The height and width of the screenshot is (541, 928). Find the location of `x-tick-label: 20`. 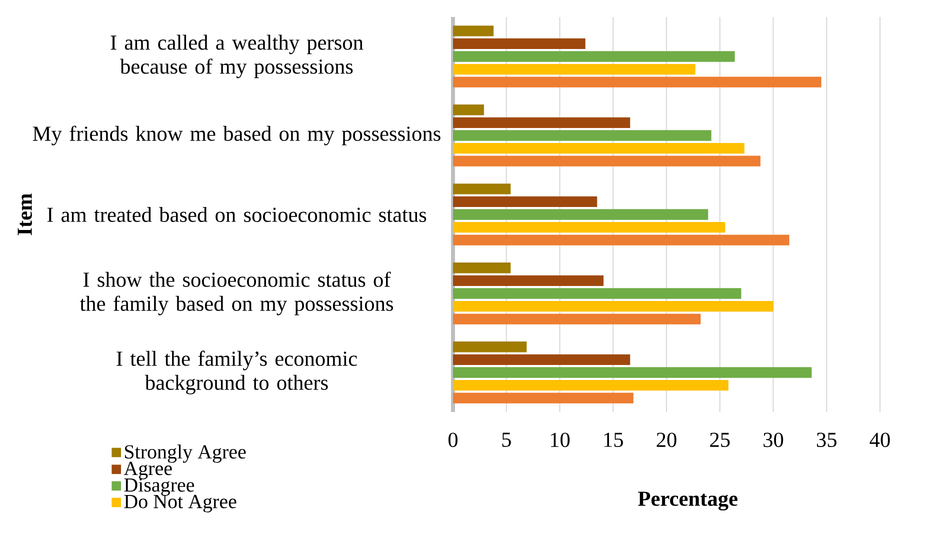

x-tick-label: 20 is located at coordinates (666, 440).